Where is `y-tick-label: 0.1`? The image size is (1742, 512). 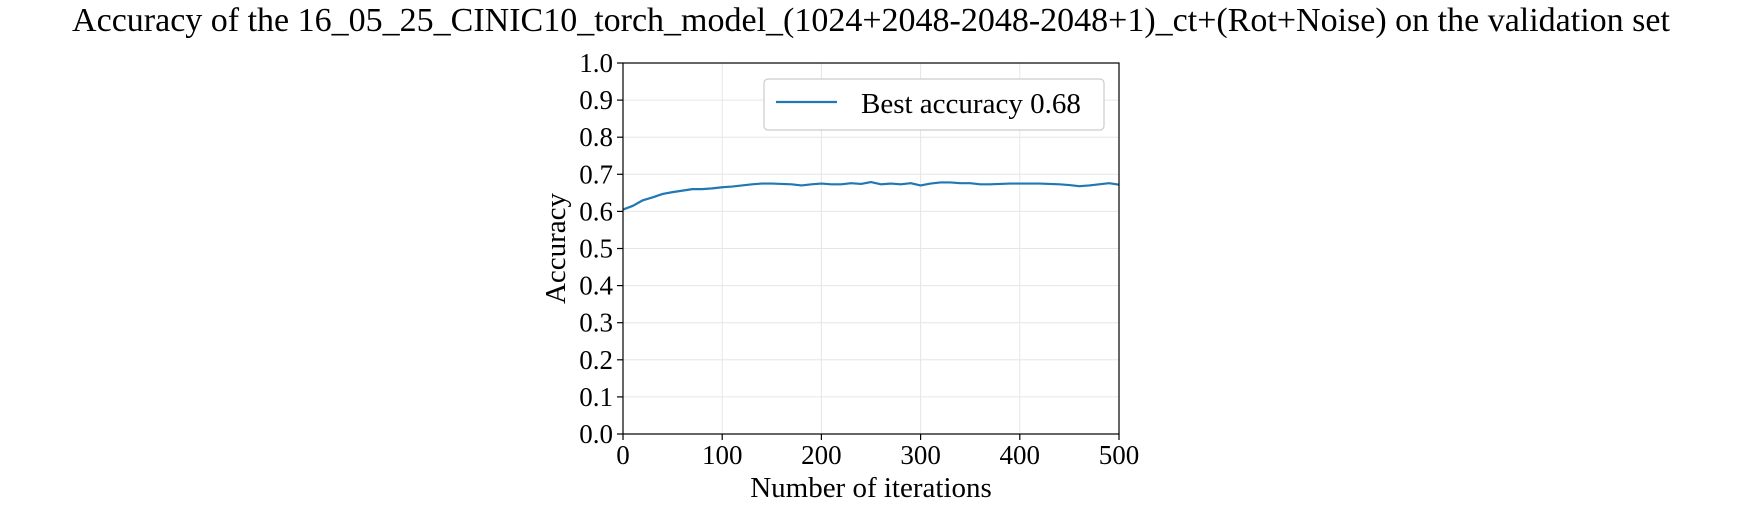
y-tick-label: 0.1 is located at coordinates (596, 397).